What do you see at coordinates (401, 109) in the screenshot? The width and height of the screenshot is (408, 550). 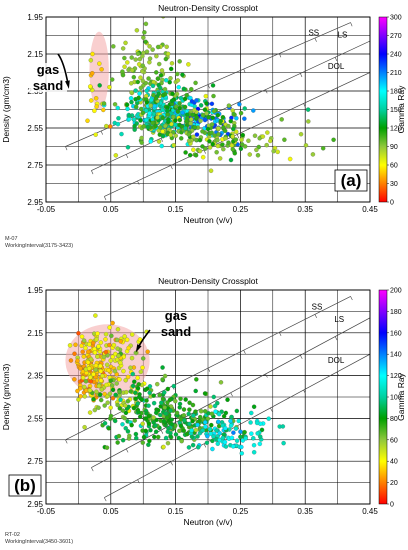 I see `colorbar-label: Gamma Ray` at bounding box center [401, 109].